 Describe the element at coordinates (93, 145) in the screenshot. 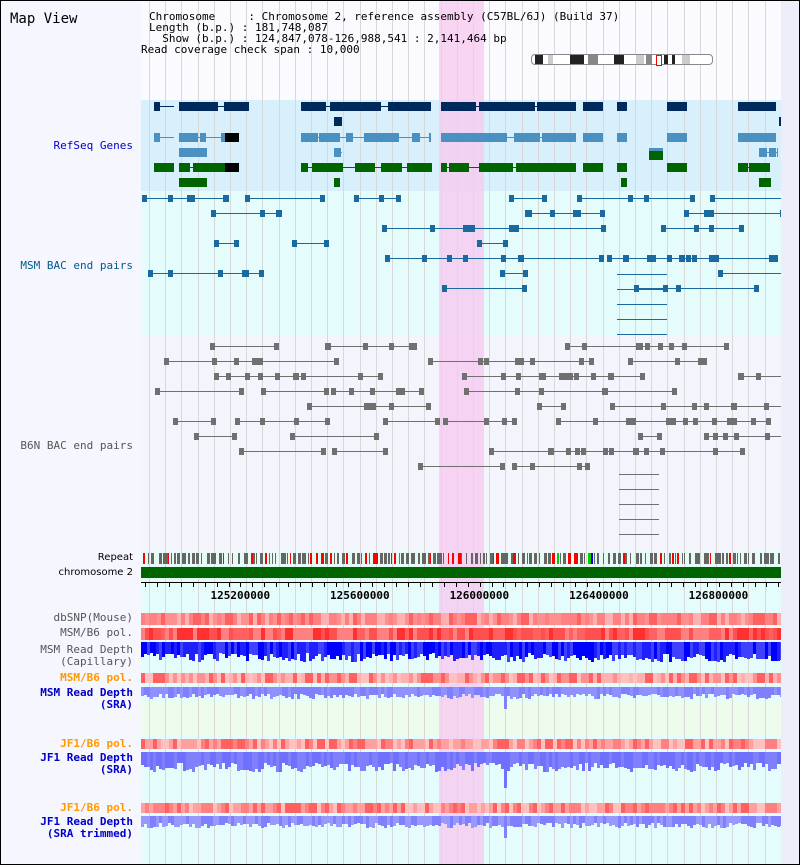

I see `track-label-refseq: RefSeq Genes` at that location.